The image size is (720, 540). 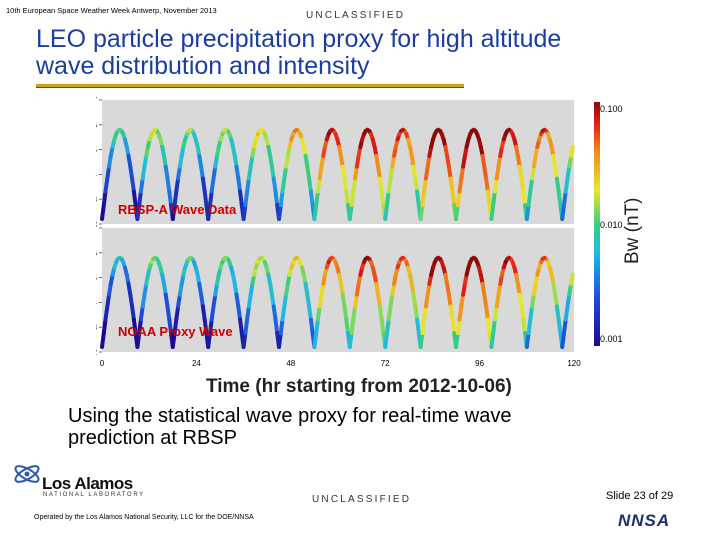 What do you see at coordinates (611, 109) in the screenshot?
I see `colorbar-tick-high: 0.100` at bounding box center [611, 109].